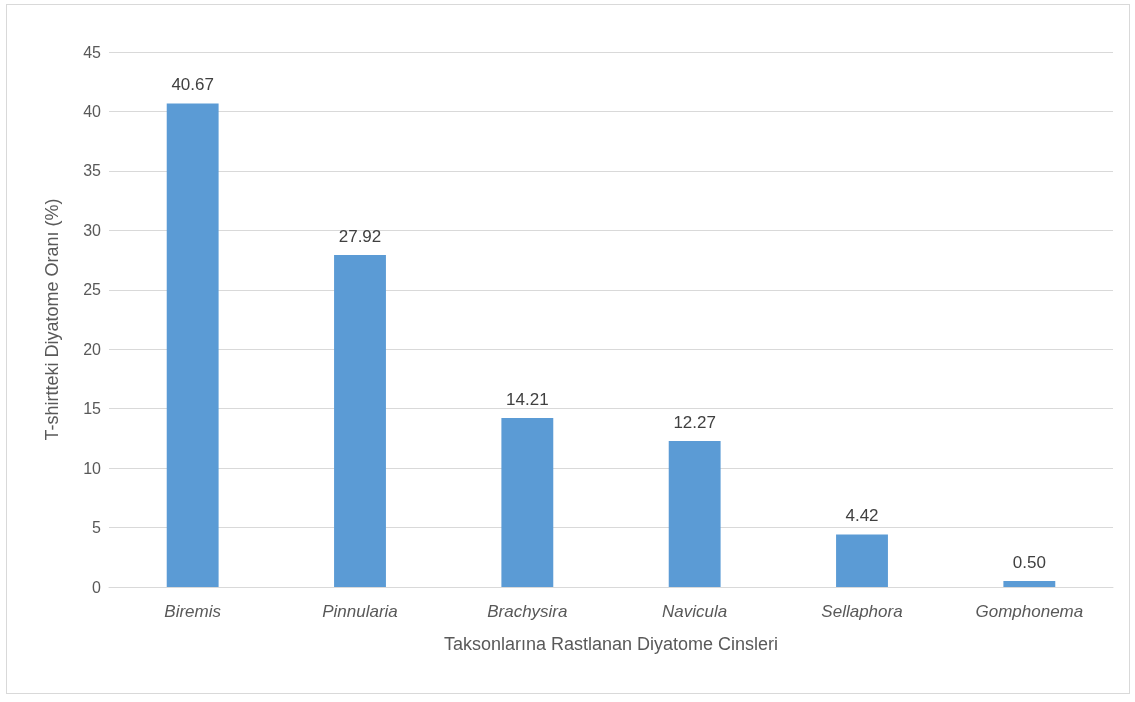 The height and width of the screenshot is (702, 1135). Describe the element at coordinates (92, 409) in the screenshot. I see `y-tick-label: 15` at that location.